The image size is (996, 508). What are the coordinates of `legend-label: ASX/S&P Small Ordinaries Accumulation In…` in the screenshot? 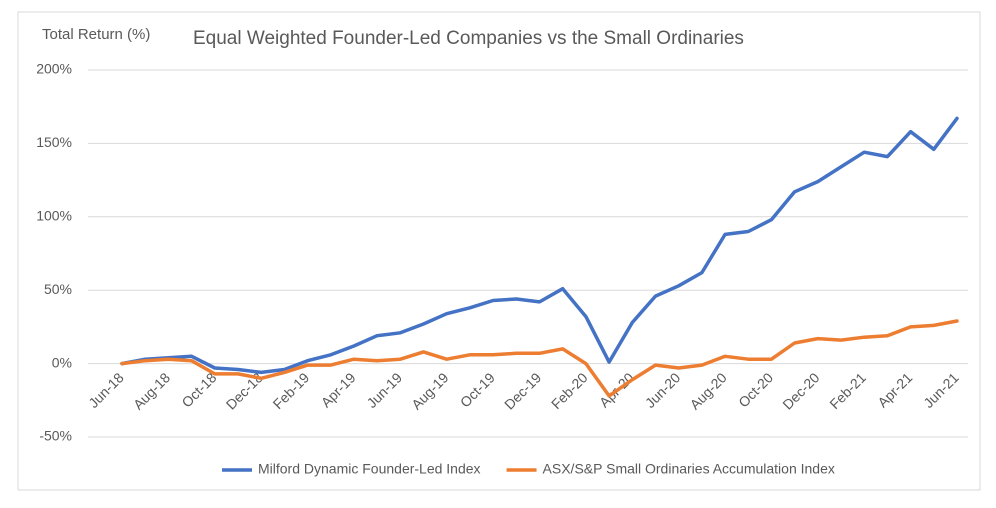 It's located at (689, 469).